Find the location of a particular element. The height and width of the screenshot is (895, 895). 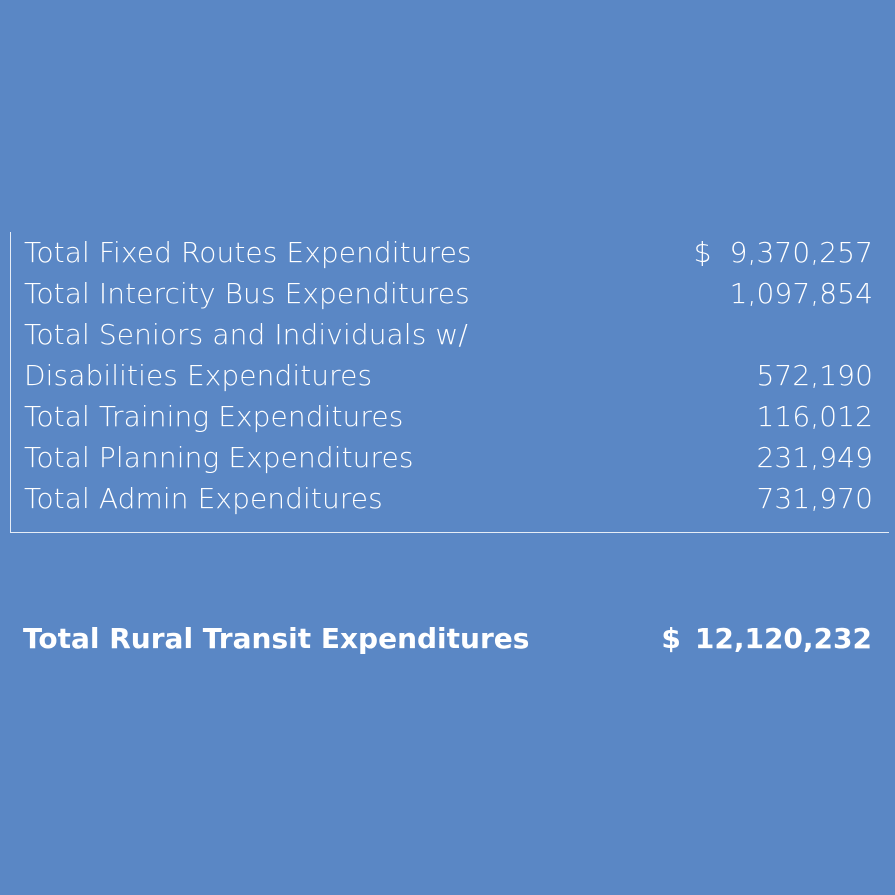

row-value: 731,970 is located at coordinates (795, 498).